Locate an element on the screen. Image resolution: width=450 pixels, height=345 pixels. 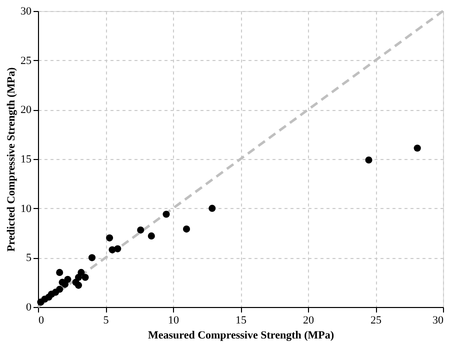
y-tick-label: 25 is located at coordinates (26, 60).